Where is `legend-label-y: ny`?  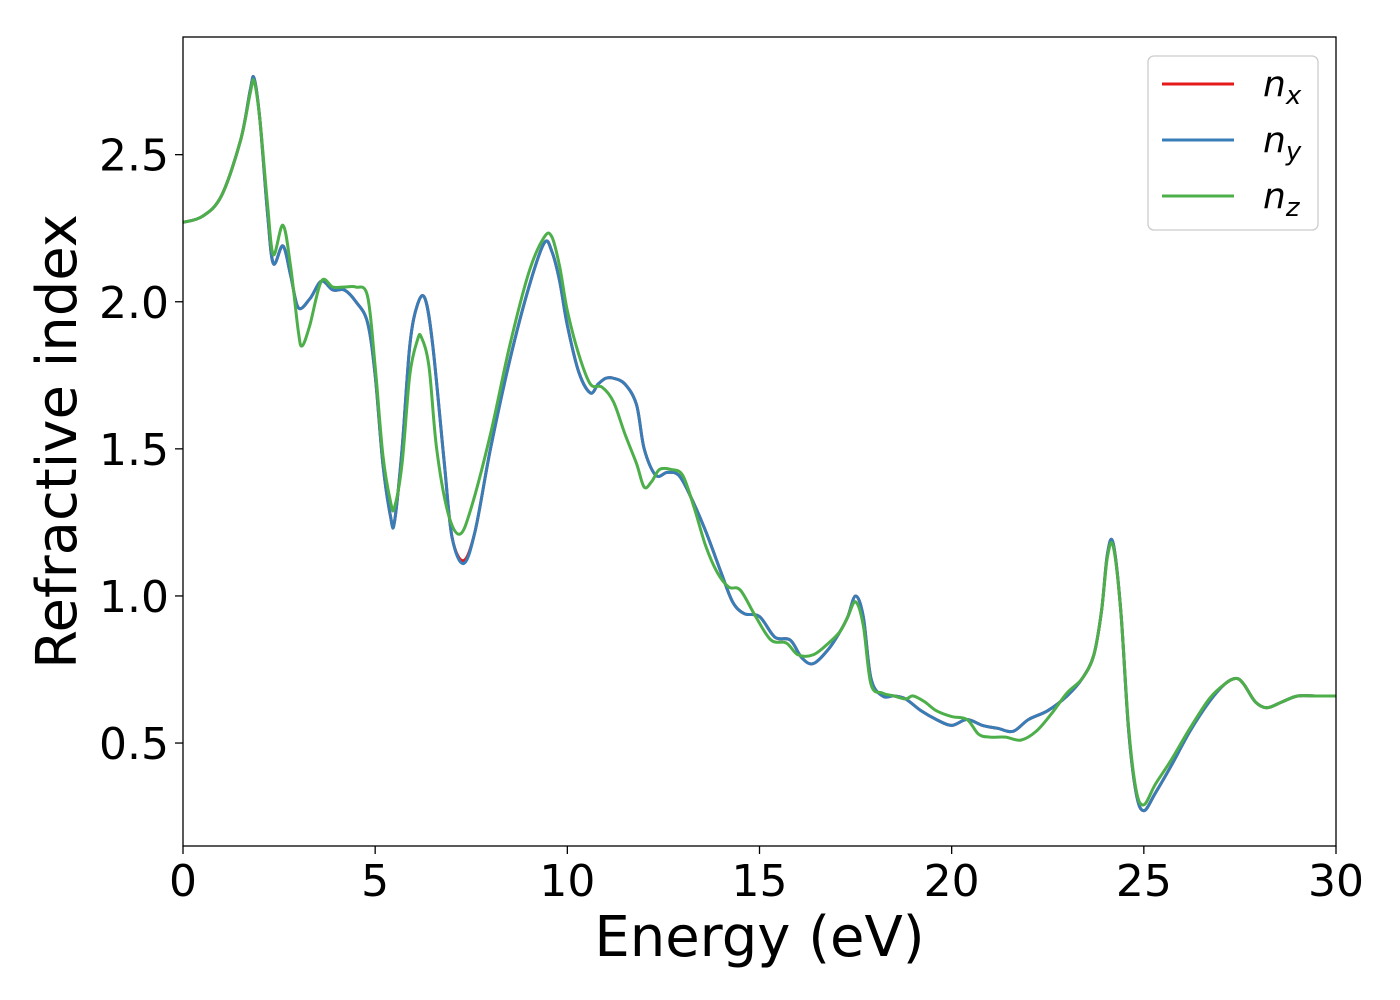
legend-label-y: ny is located at coordinates (1282, 143).